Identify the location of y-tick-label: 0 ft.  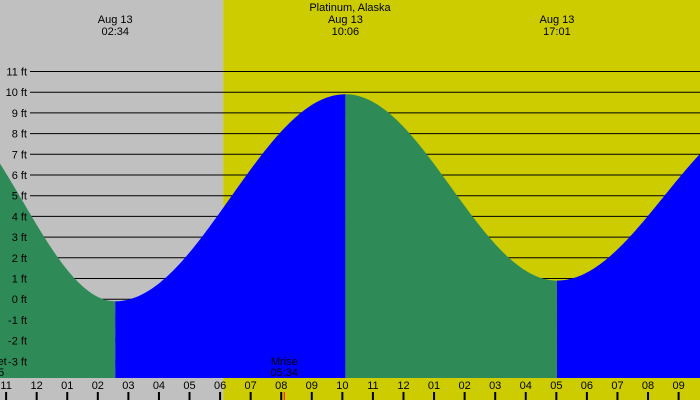
(19, 300).